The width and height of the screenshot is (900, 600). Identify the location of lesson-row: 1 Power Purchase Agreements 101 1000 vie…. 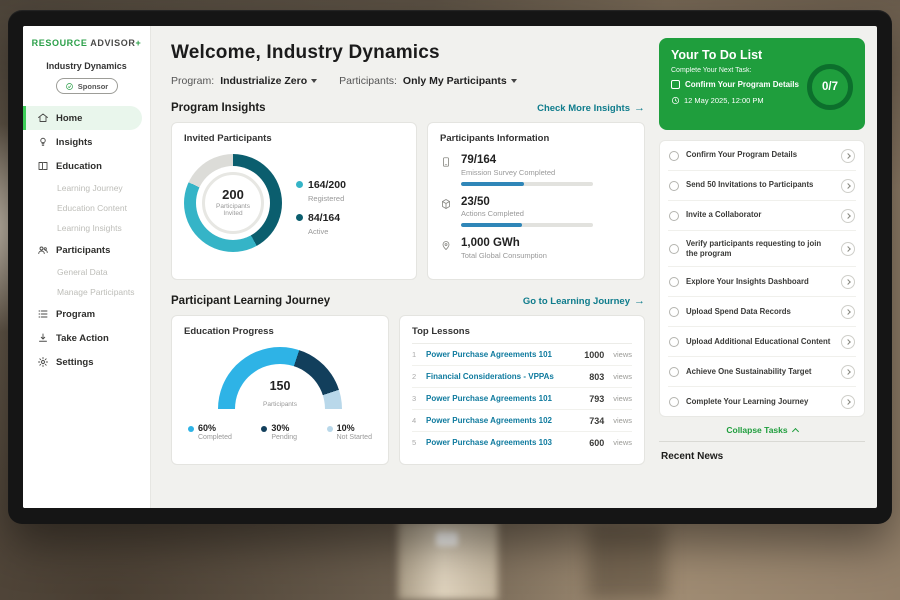
(522, 355).